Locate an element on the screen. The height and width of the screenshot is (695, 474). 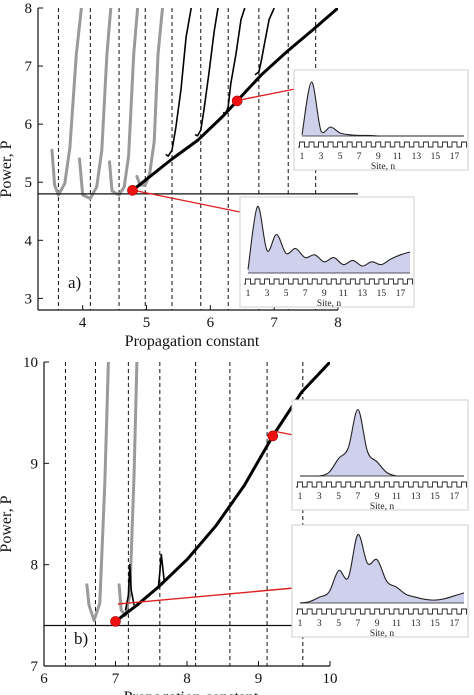
x-tick-label-2: 8 is located at coordinates (187, 679).